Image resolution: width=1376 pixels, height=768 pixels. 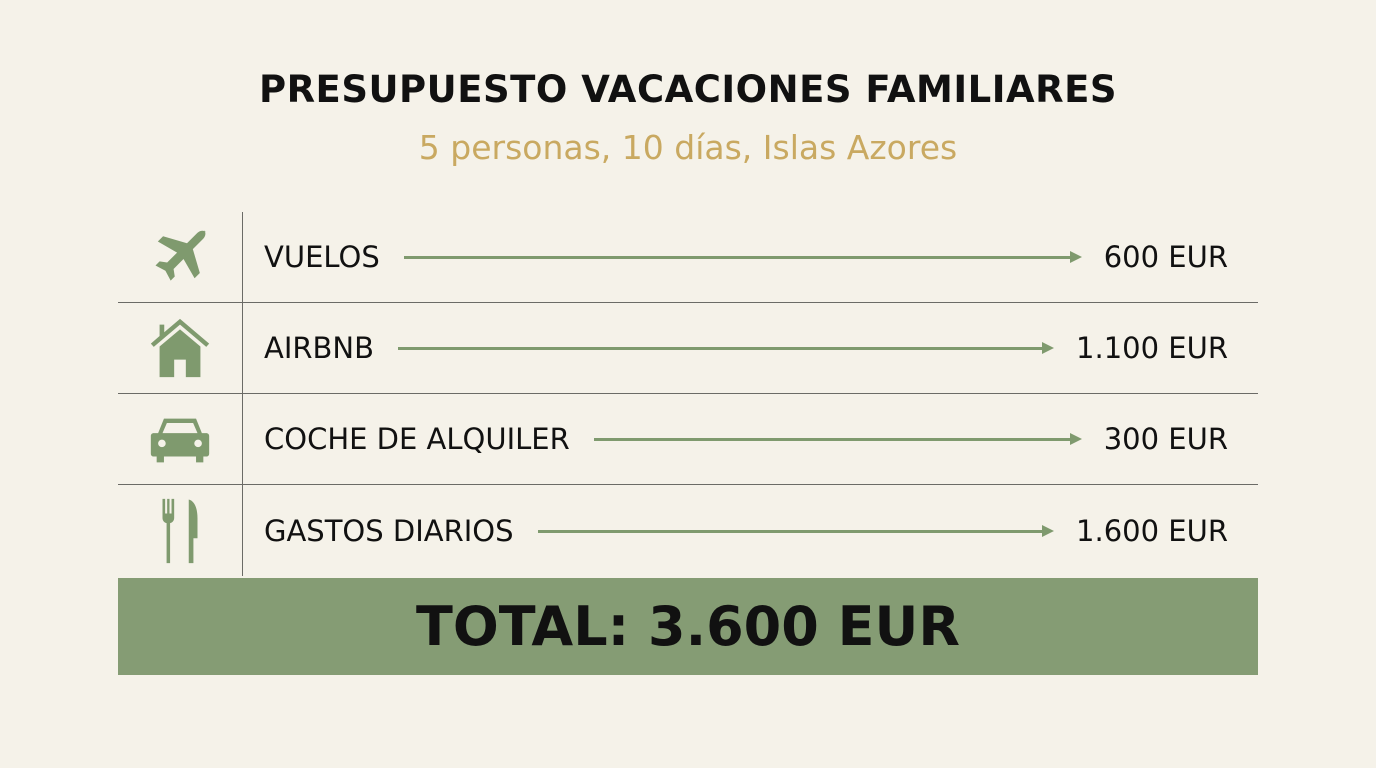 What do you see at coordinates (1152, 530) in the screenshot?
I see `item-value: 1.600 EUR` at bounding box center [1152, 530].